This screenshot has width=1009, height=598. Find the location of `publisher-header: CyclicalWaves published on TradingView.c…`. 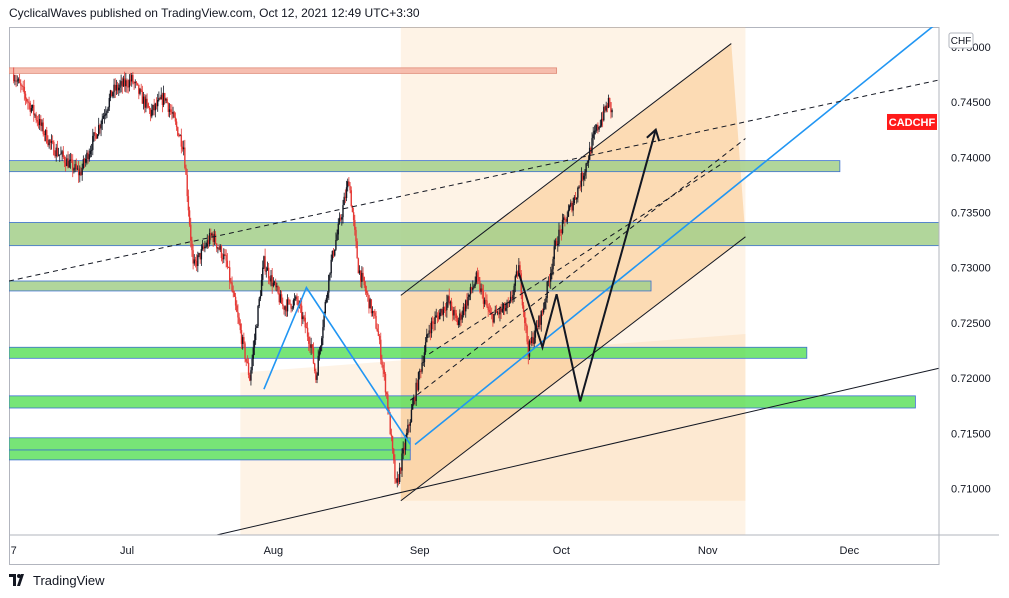

publisher-header: CyclicalWaves published on TradingView.c… is located at coordinates (214, 13).